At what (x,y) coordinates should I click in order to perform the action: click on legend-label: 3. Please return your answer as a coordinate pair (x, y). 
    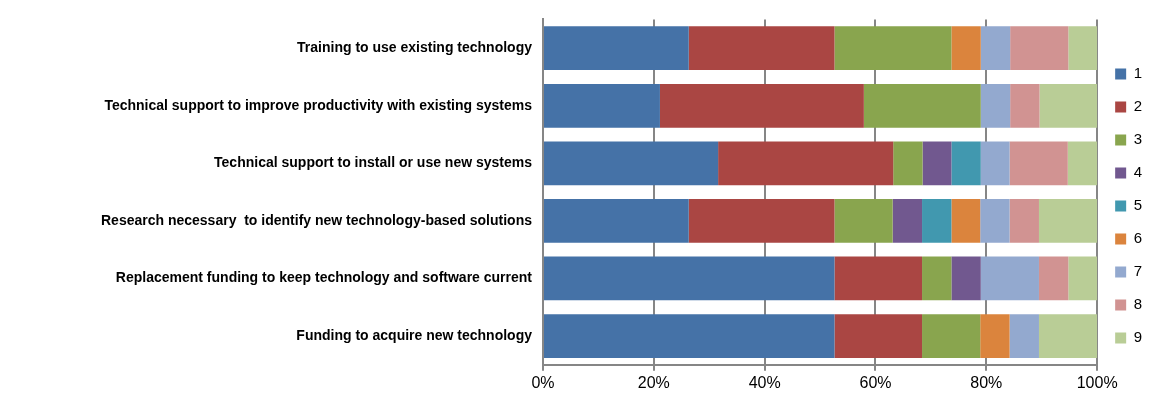
    Looking at the image, I should click on (1137, 139).